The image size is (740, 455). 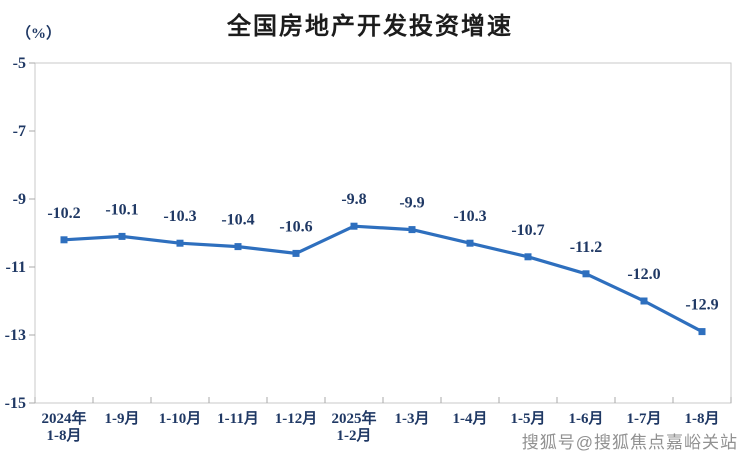 I want to click on chart-title: 全国房地产开发投资增速, so click(x=370, y=26).